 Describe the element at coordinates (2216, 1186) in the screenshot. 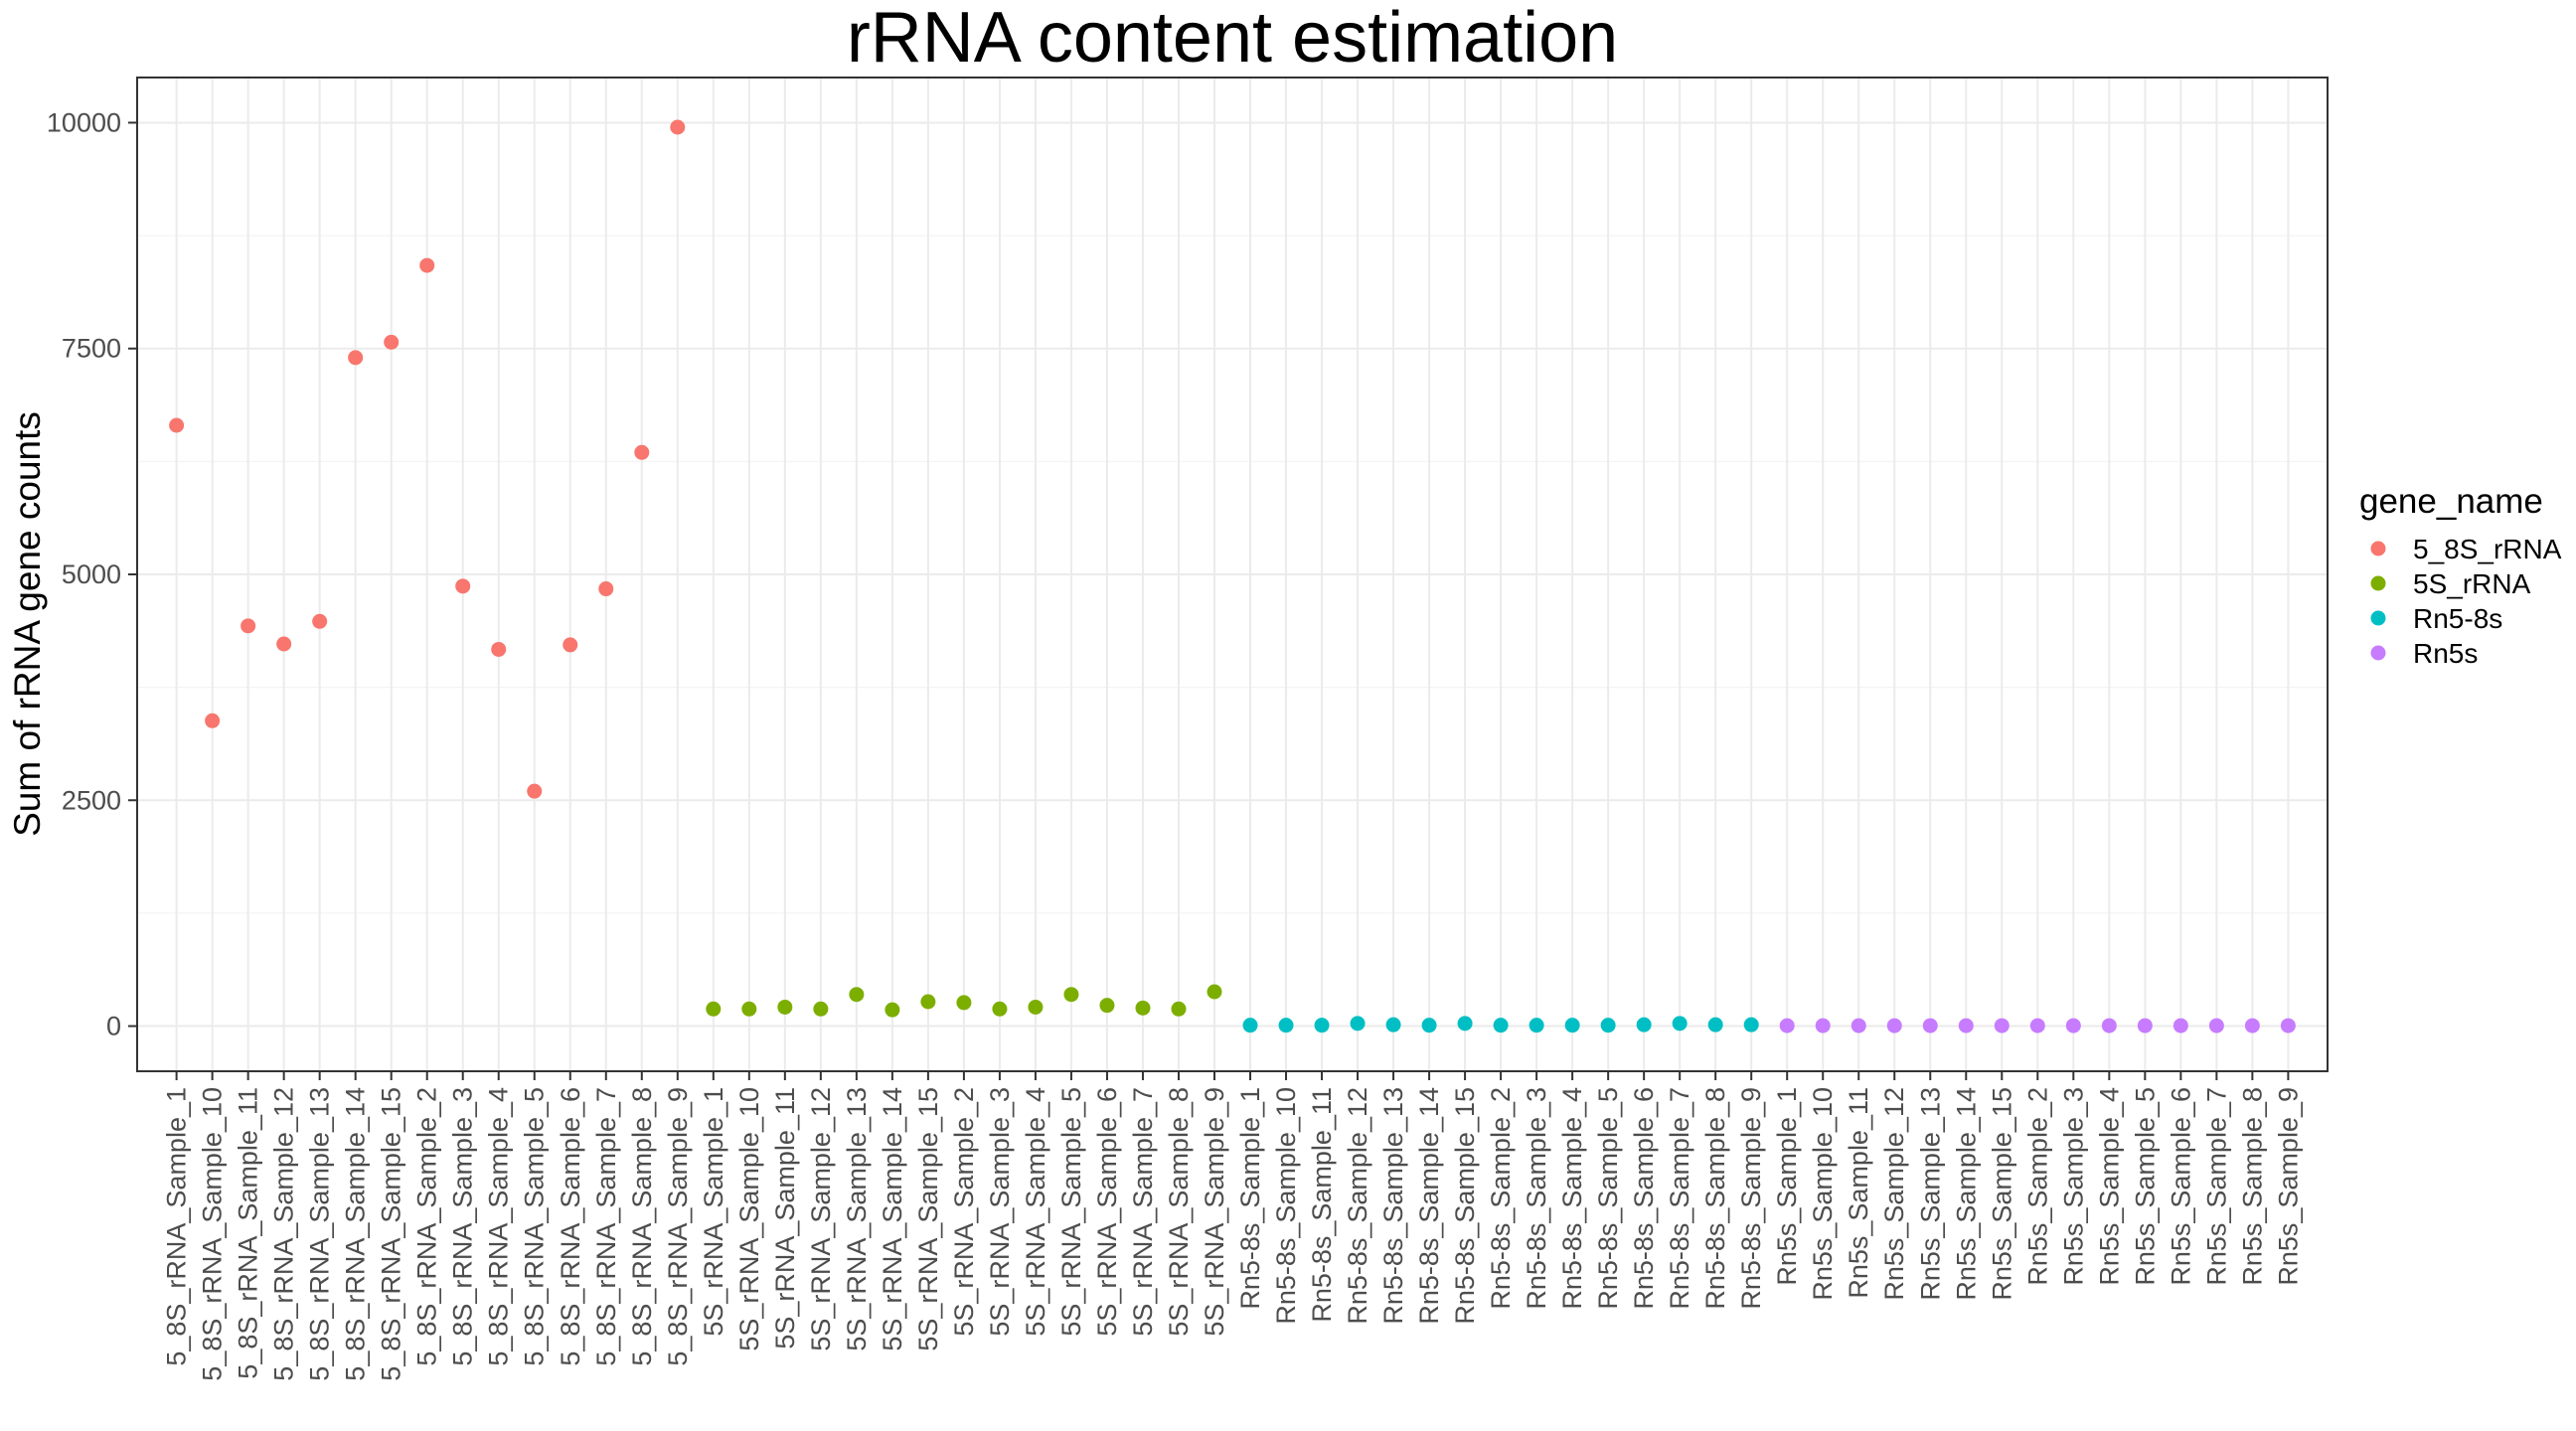

I see `x-tick-label: Rn5s_Sample_7` at that location.